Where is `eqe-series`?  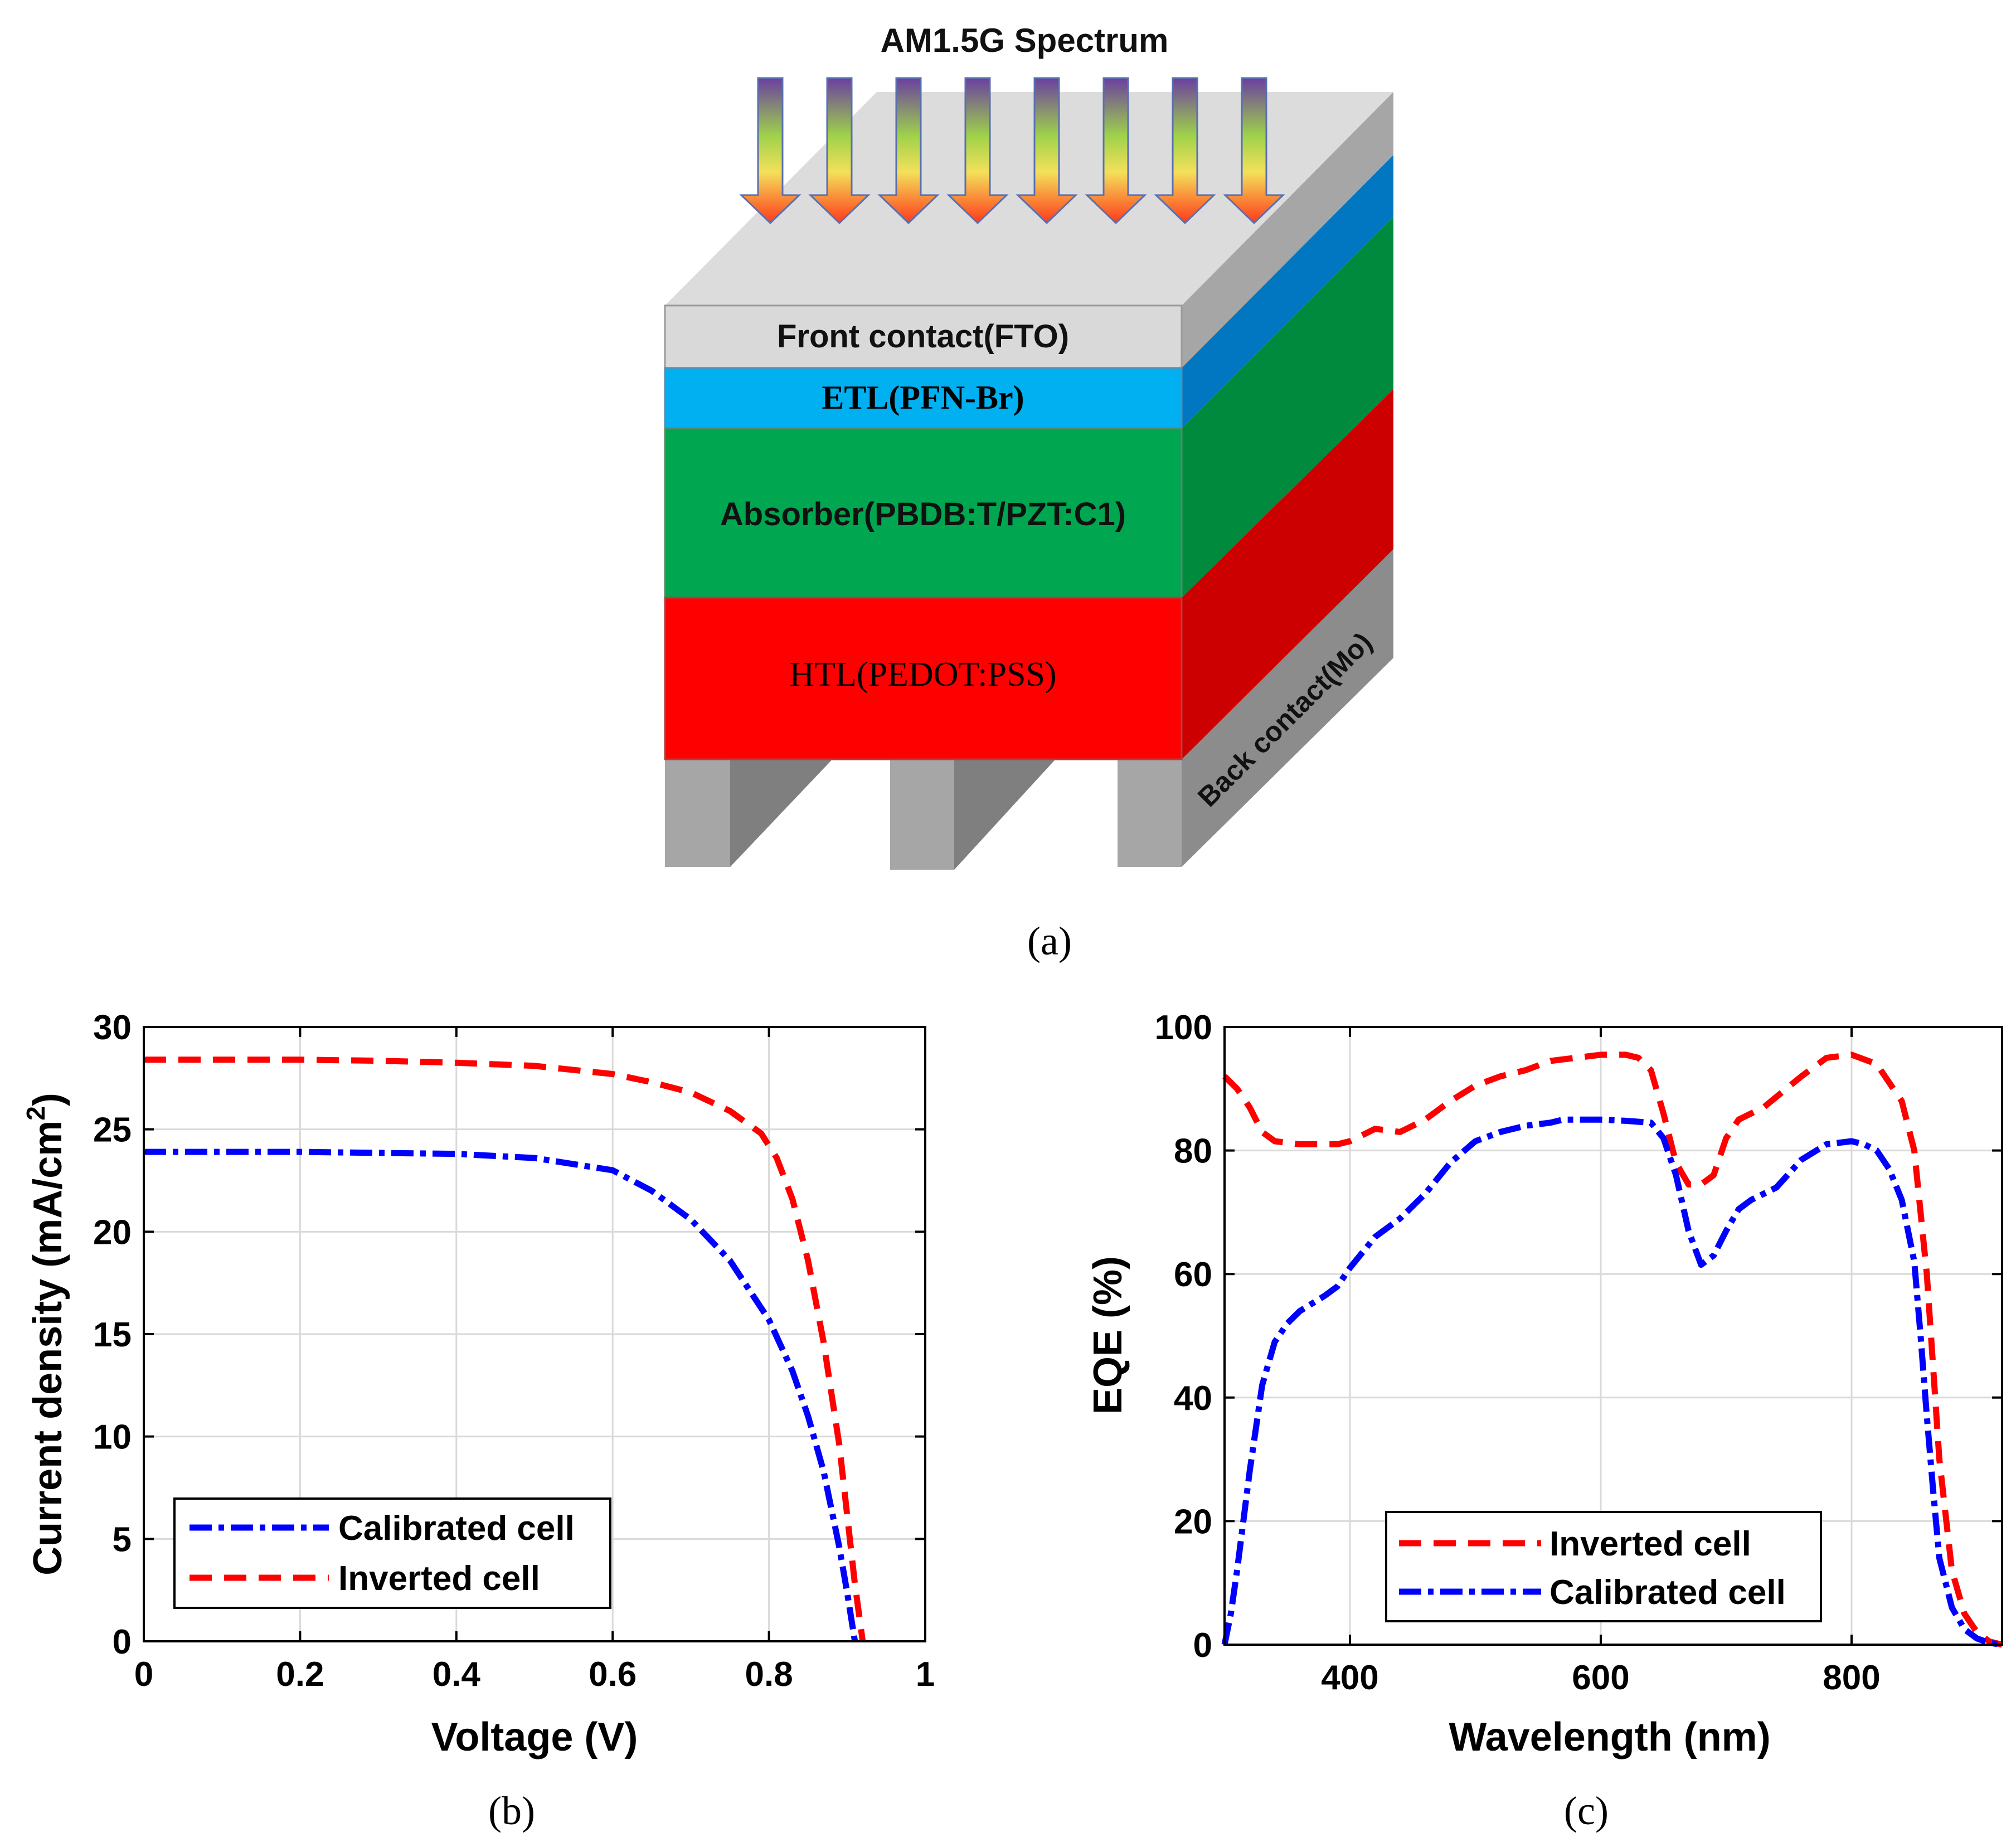
eqe-series is located at coordinates (1612, 1349).